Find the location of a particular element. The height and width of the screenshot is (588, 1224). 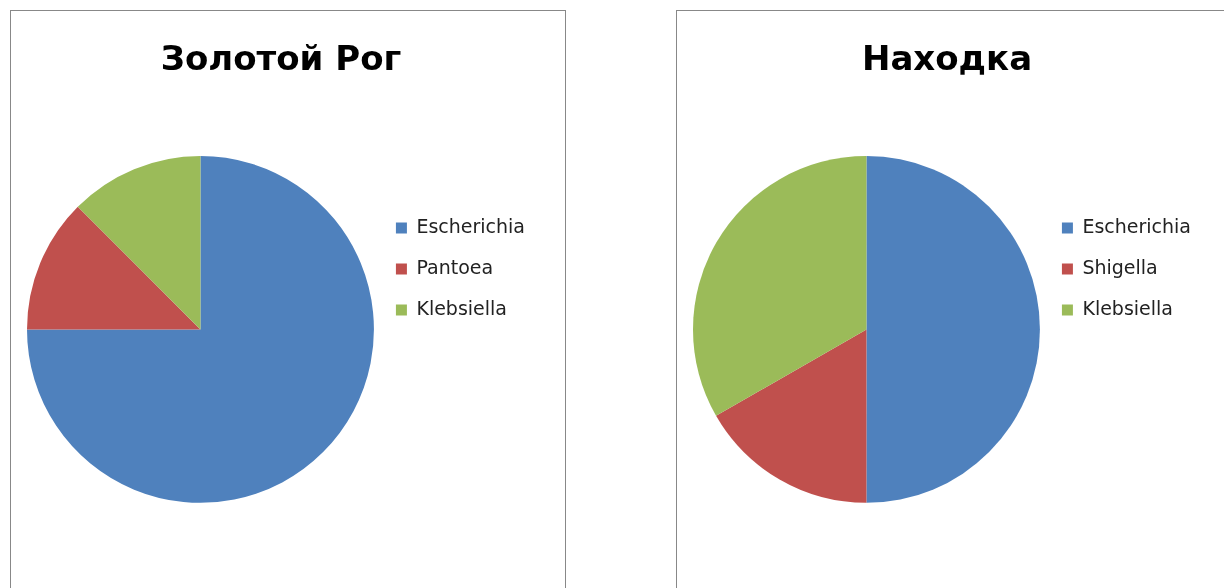

legend-label: Shigella is located at coordinates (1120, 266).